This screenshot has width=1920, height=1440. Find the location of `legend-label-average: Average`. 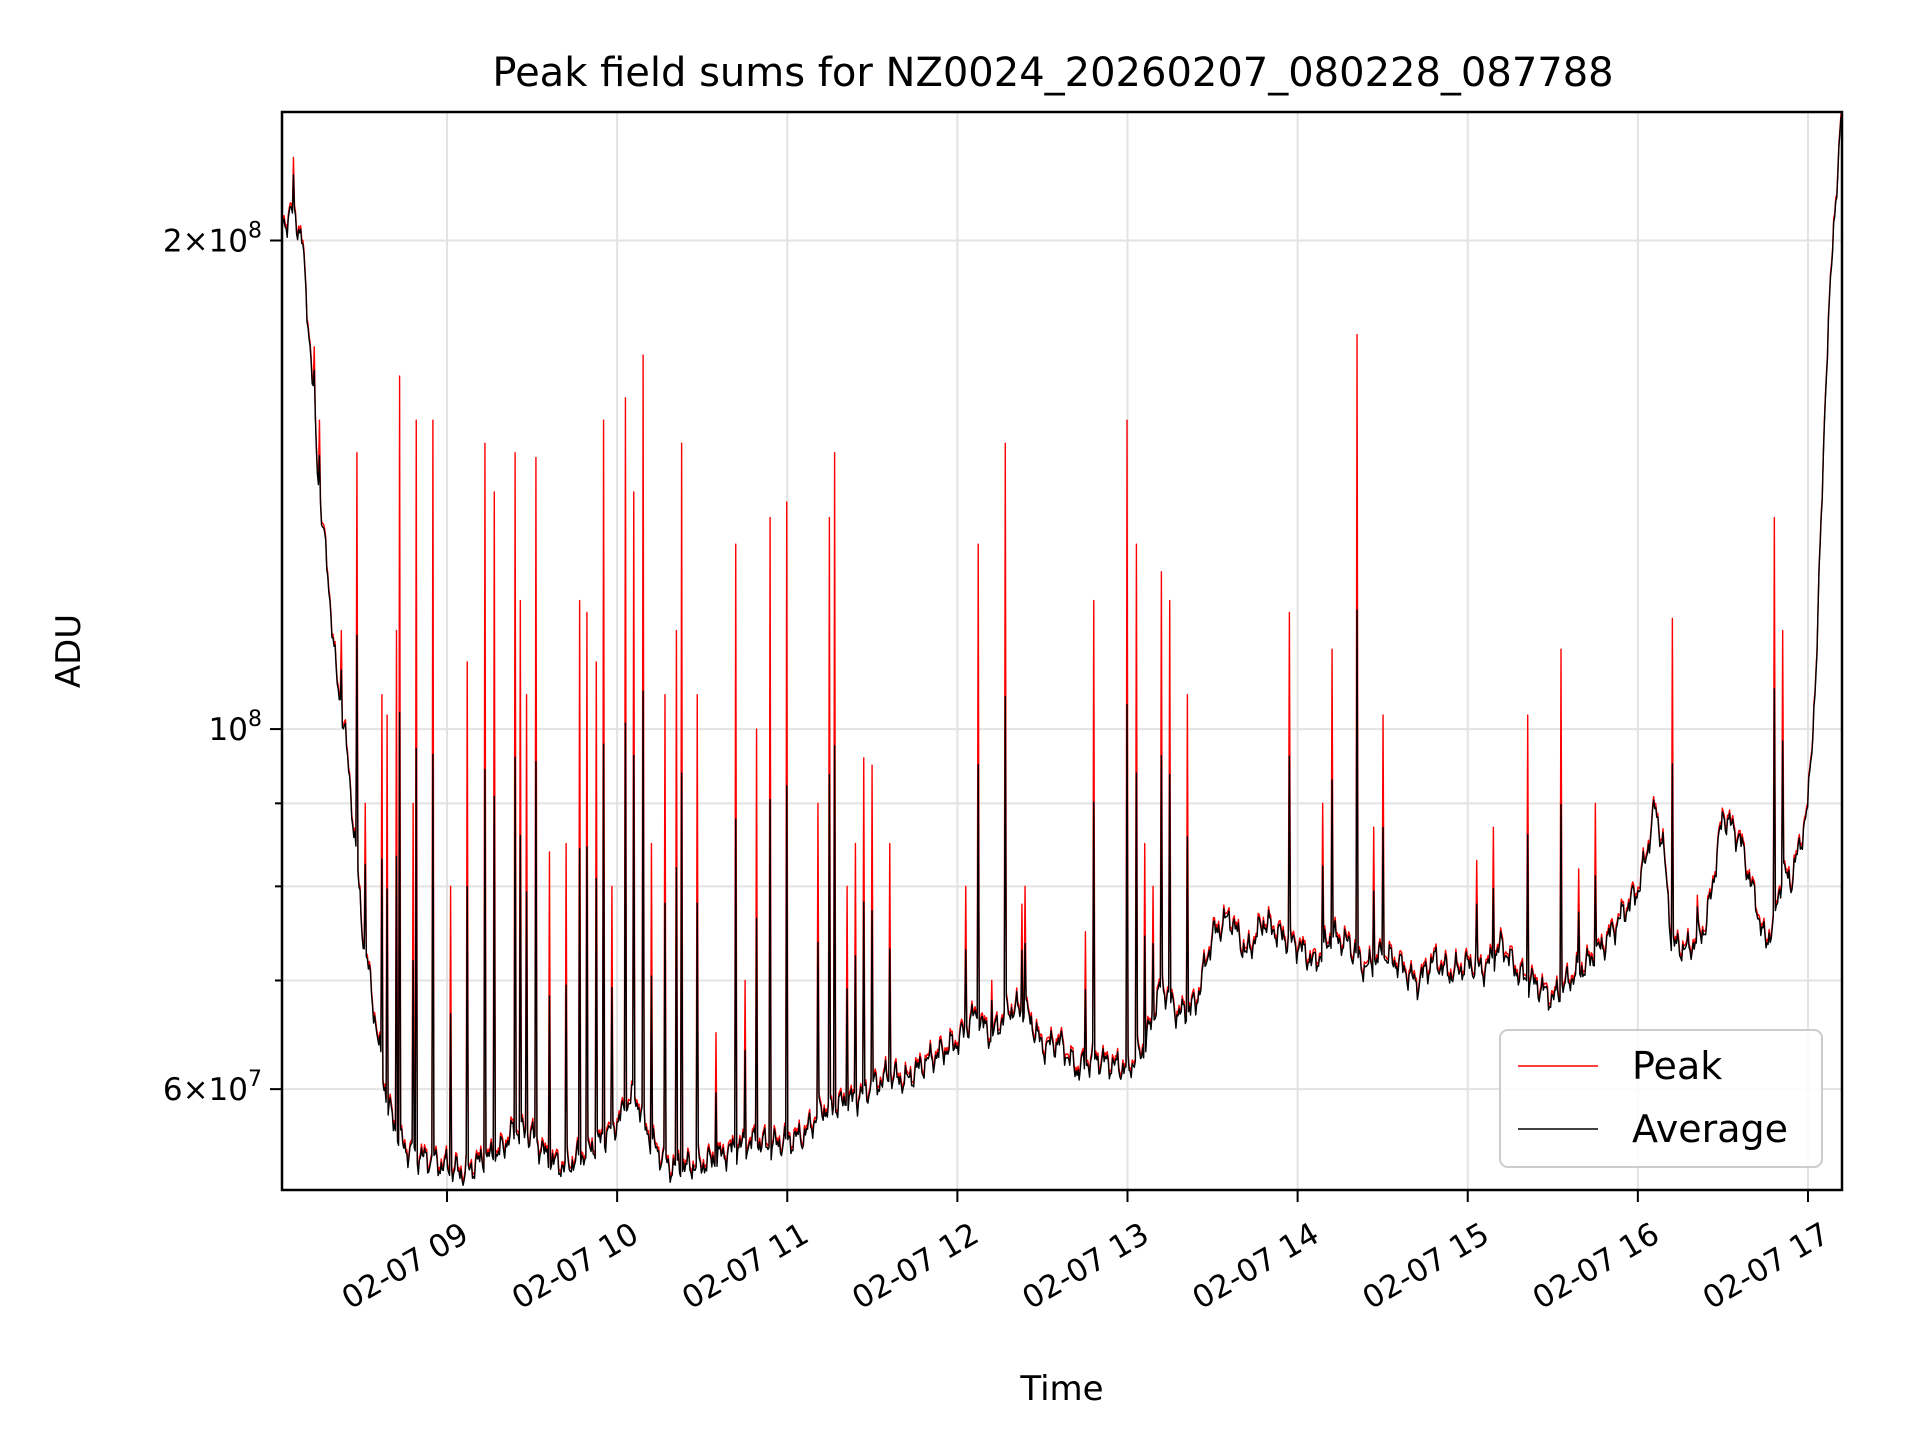

legend-label-average: Average is located at coordinates (1710, 1129).